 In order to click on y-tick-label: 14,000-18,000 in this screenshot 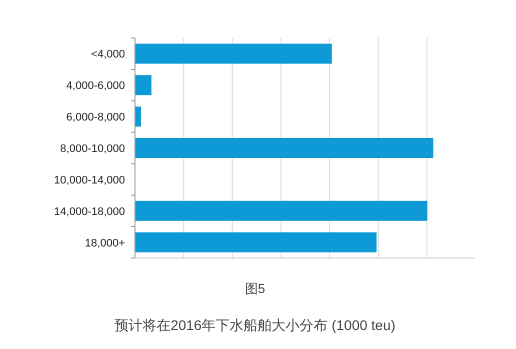, I will do `click(89, 212)`.